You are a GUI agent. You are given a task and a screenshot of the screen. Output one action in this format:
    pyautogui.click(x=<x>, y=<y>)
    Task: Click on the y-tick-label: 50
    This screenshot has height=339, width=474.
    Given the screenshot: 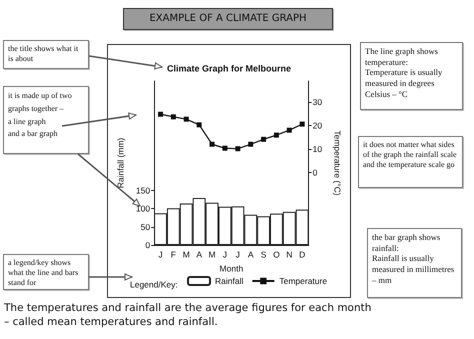 What is the action you would take?
    pyautogui.click(x=145, y=227)
    